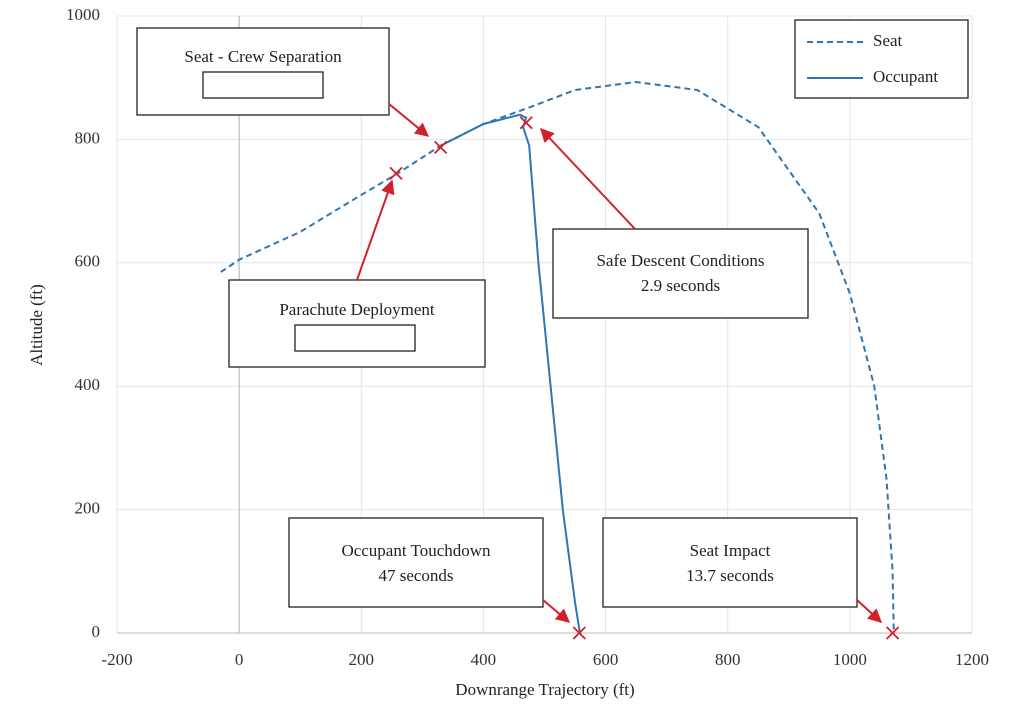  Describe the element at coordinates (88, 261) in the screenshot. I see `y-tick-label: 600` at that location.